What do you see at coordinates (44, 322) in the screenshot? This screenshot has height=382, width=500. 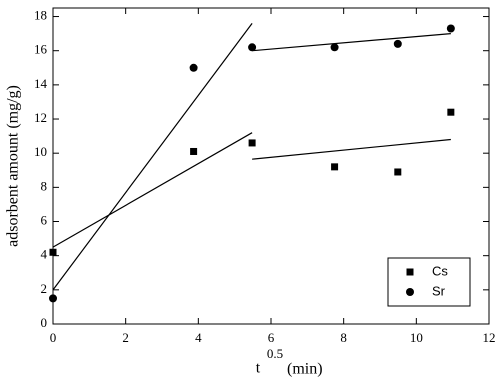 I see `y-tick-label: 0` at bounding box center [44, 322].